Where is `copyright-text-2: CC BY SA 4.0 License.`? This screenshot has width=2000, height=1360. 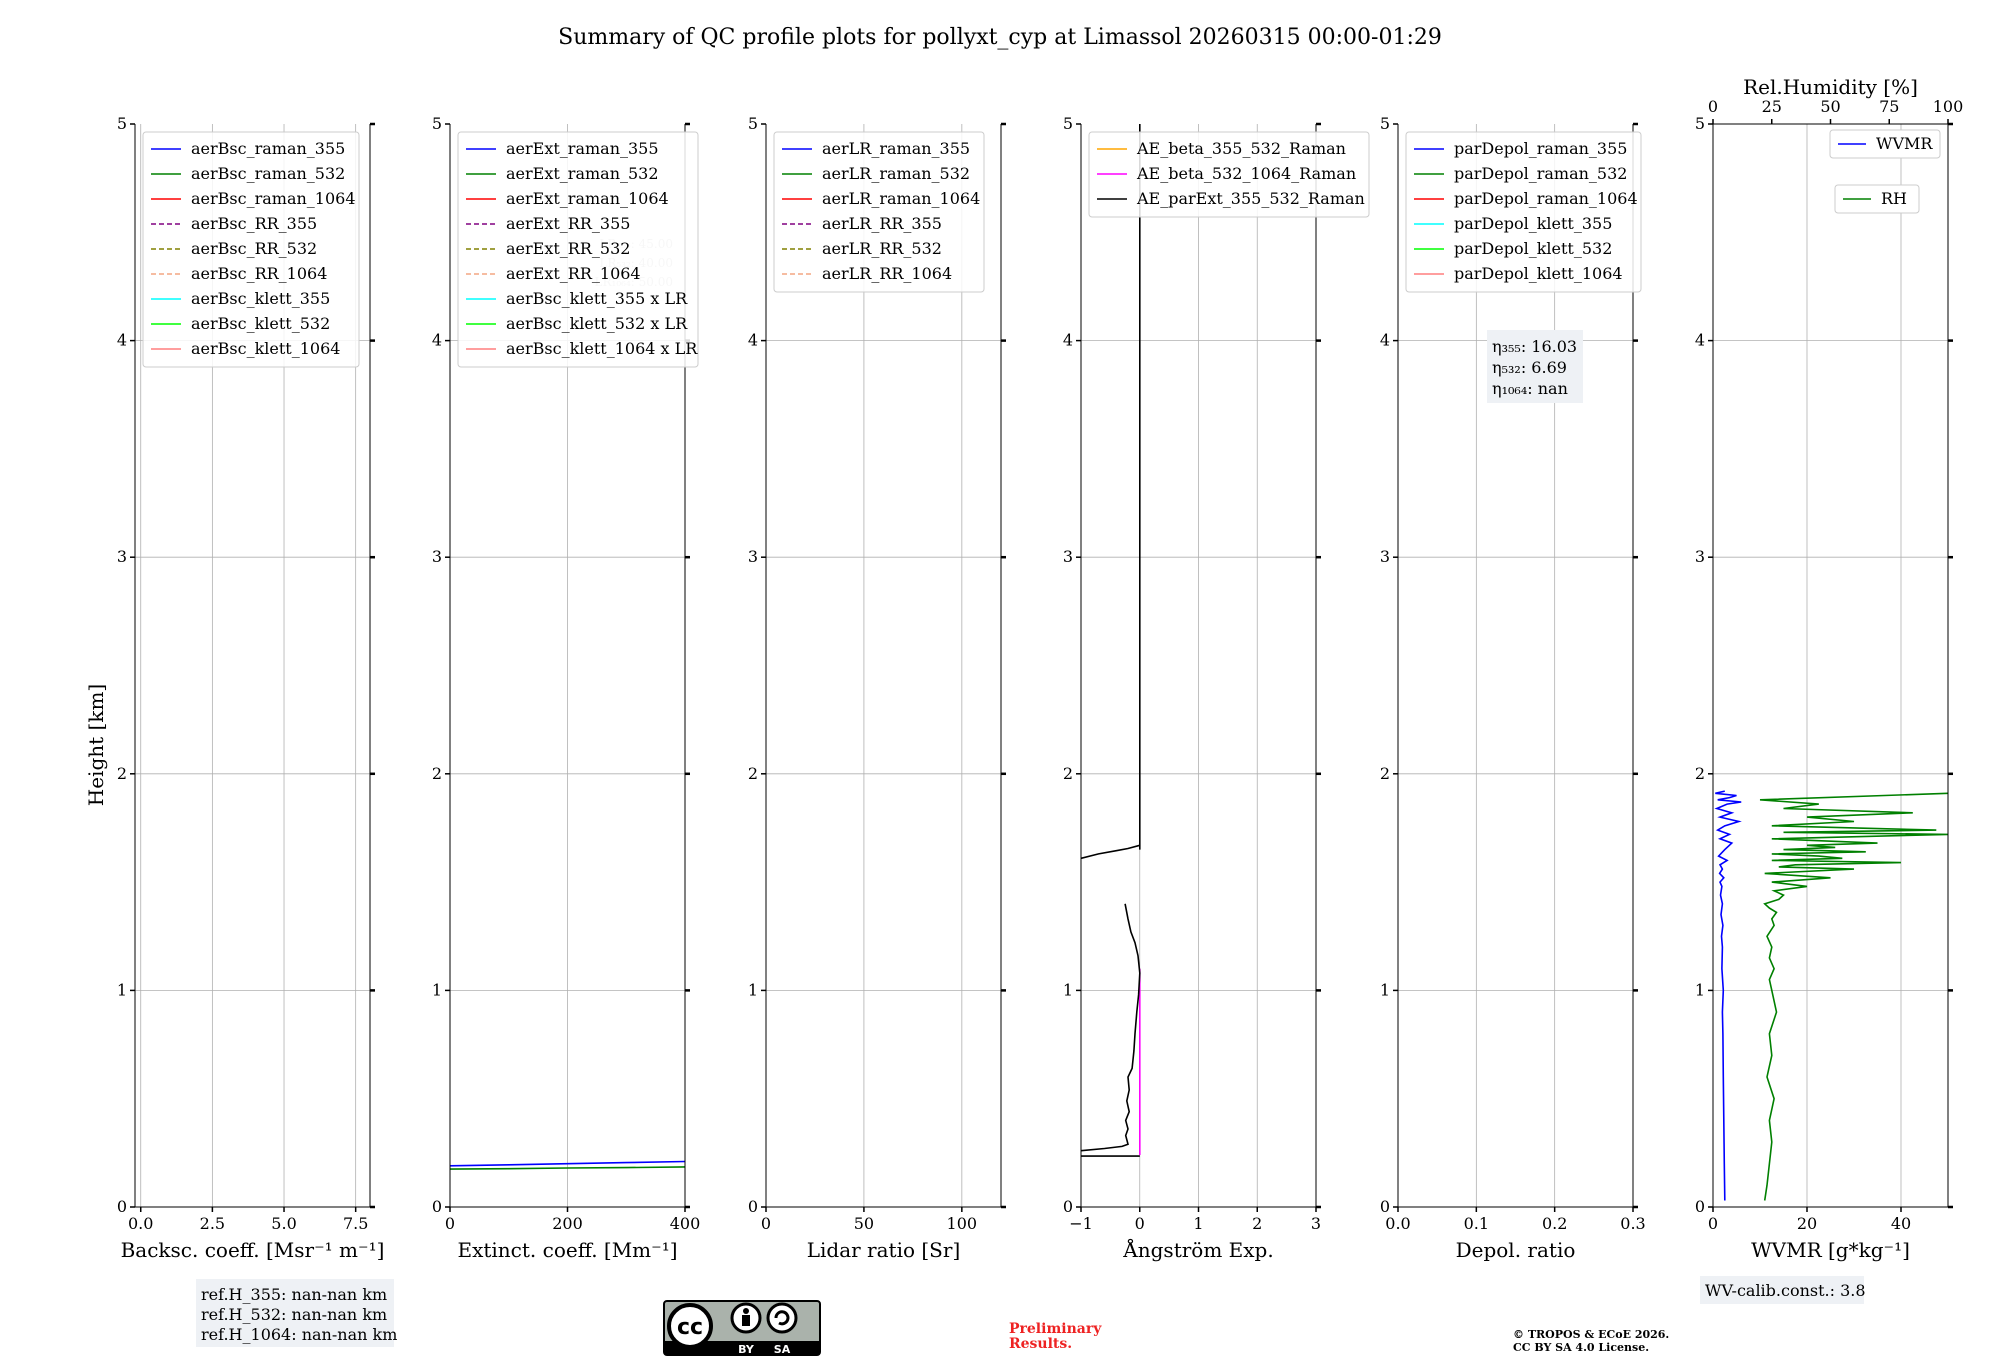 copyright-text-2: CC BY SA 4.0 License. is located at coordinates (1581, 1347).